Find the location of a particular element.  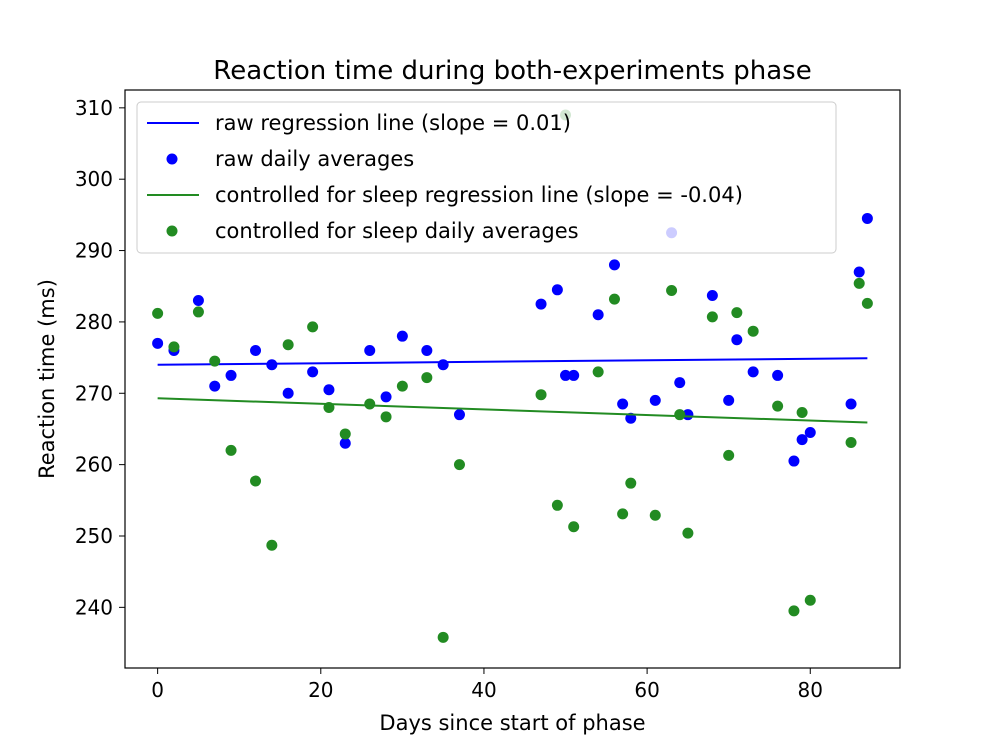

x-axis-label: Days since start of phase is located at coordinates (512, 723).